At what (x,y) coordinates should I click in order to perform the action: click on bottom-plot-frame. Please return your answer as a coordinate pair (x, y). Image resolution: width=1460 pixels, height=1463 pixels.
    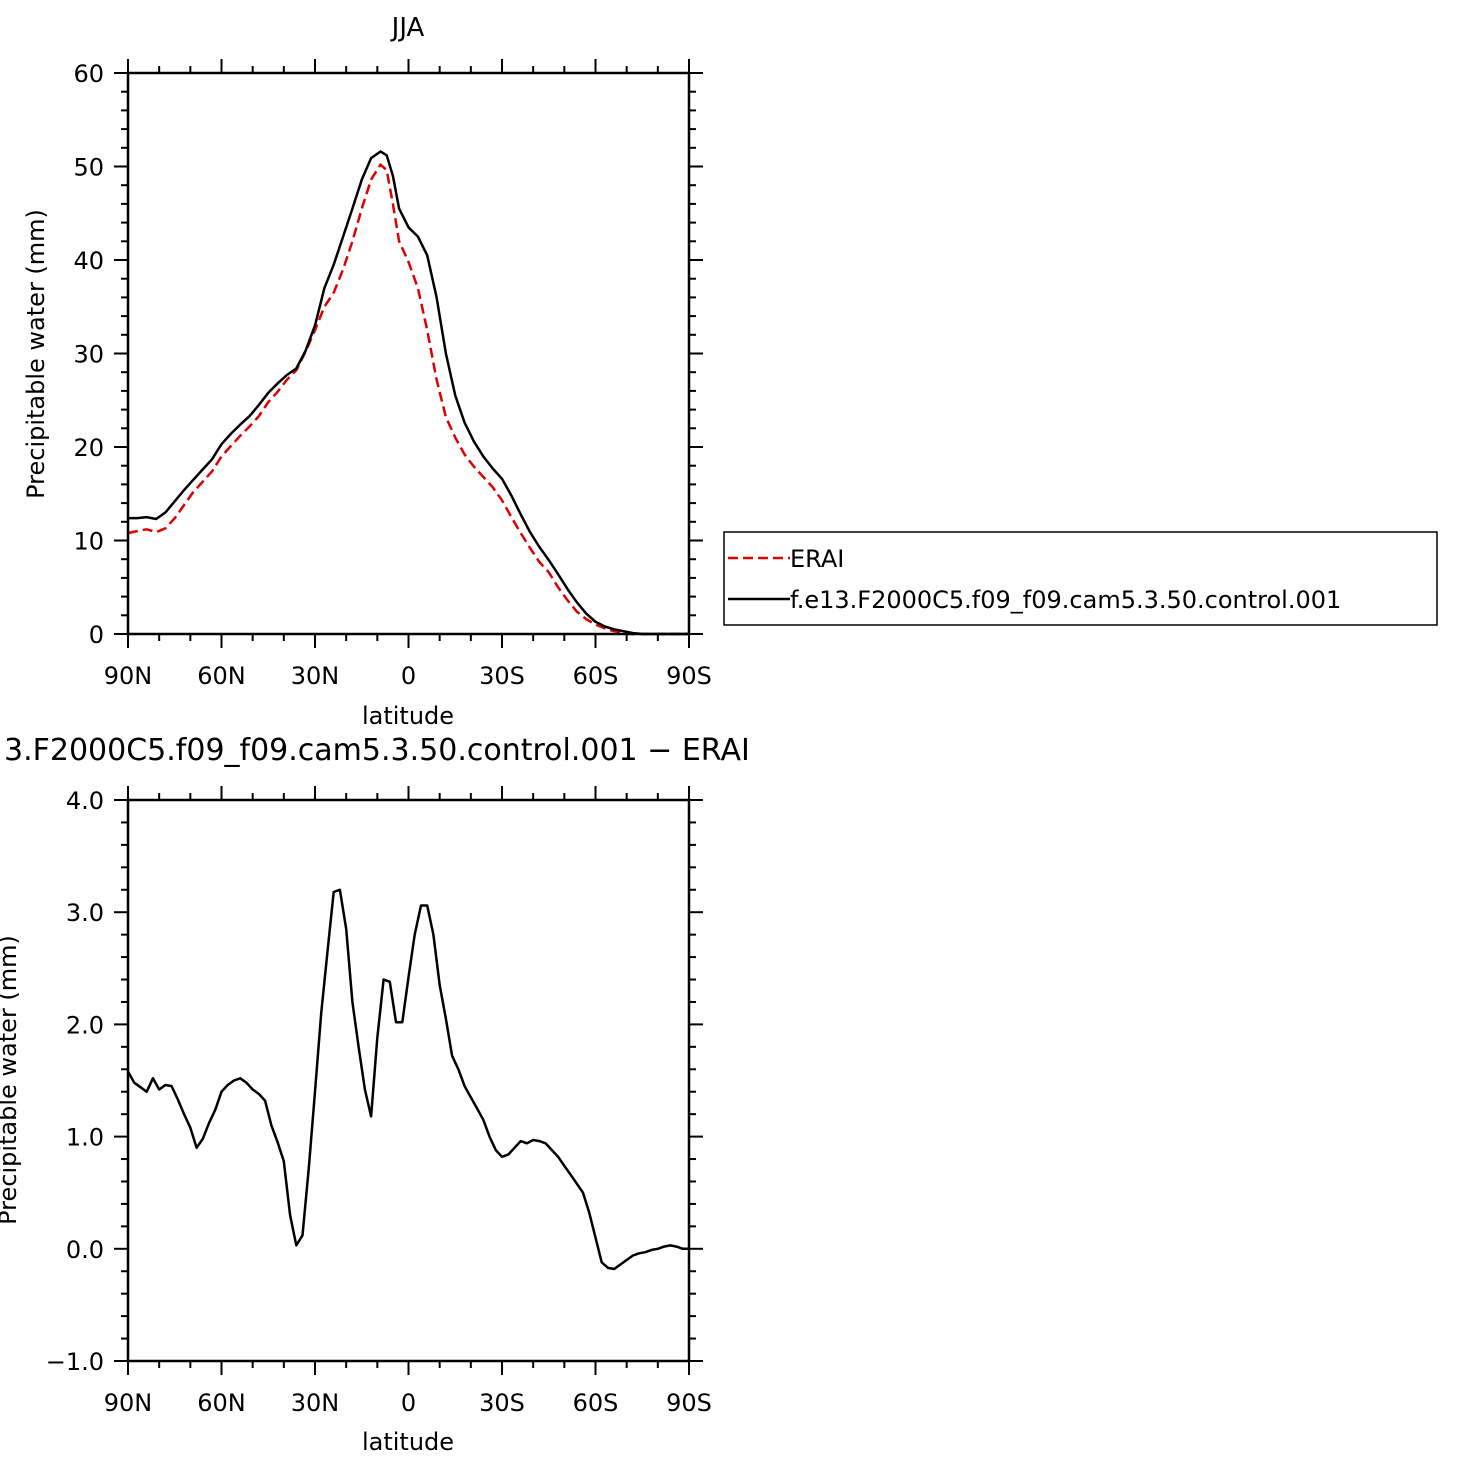
    Looking at the image, I should click on (408, 1080).